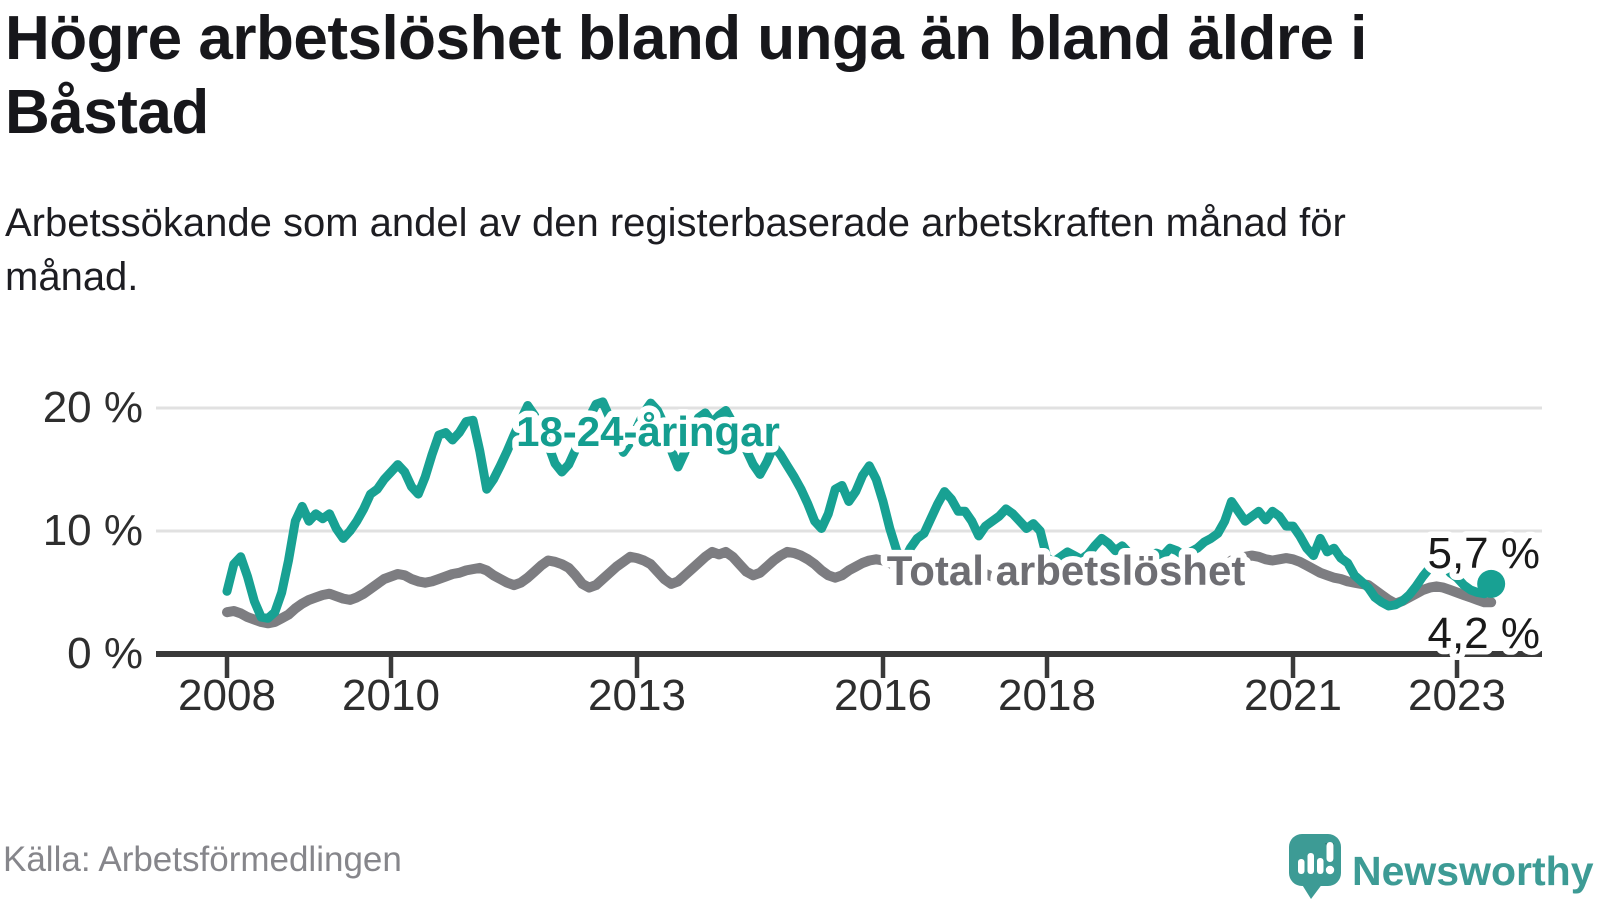 This screenshot has width=1600, height=900. What do you see at coordinates (1483, 633) in the screenshot?
I see `end-value-total: 4,2 %` at bounding box center [1483, 633].